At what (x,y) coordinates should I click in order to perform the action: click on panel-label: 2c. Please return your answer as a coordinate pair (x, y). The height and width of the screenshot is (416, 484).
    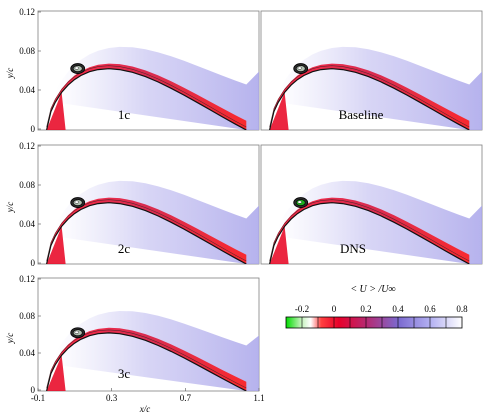
    Looking at the image, I should click on (124, 248).